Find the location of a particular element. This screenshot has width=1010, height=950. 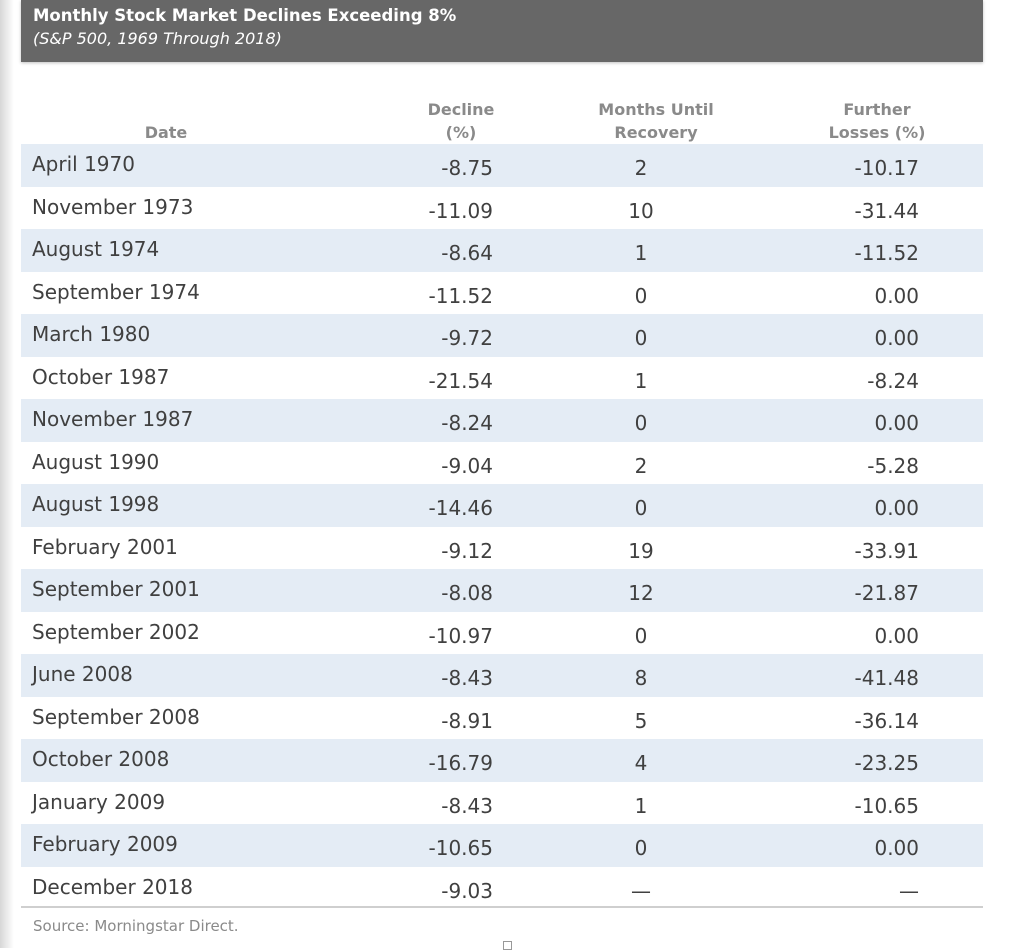

cell-decline: -14.46 is located at coordinates (460, 508).